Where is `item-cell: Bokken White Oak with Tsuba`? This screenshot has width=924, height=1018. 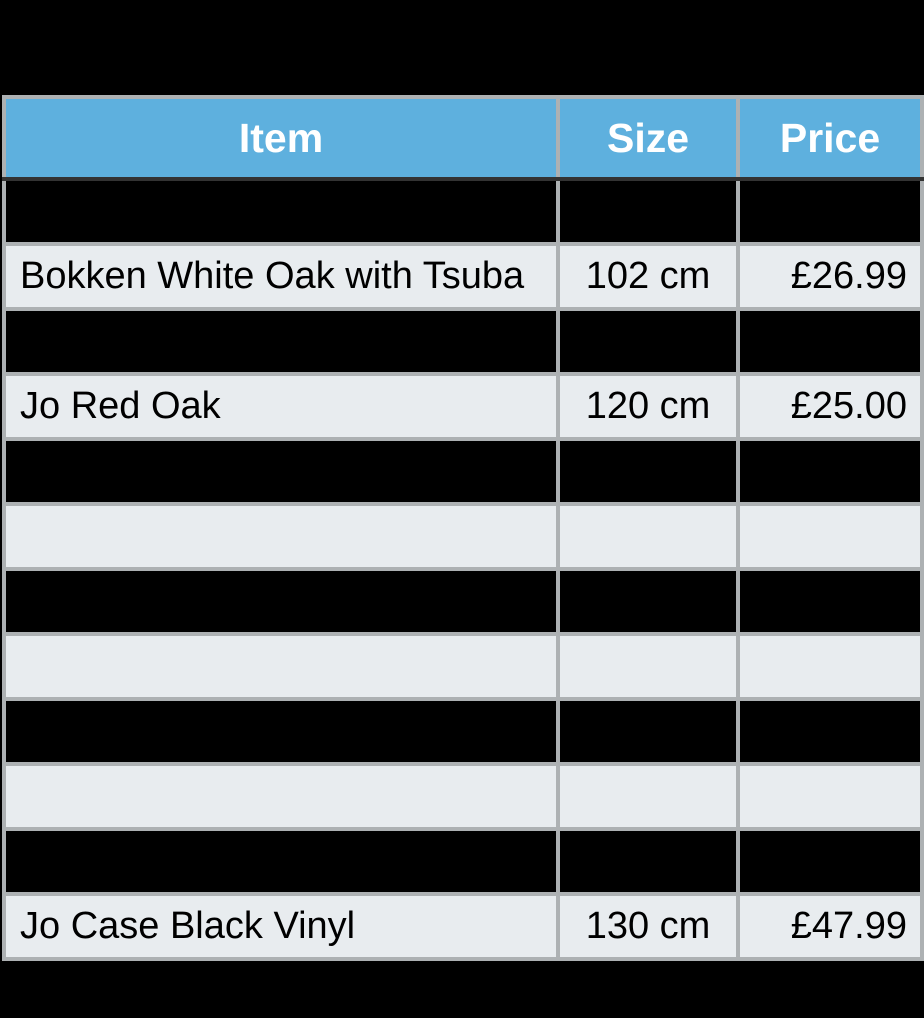
item-cell: Bokken White Oak with Tsuba is located at coordinates (281, 276).